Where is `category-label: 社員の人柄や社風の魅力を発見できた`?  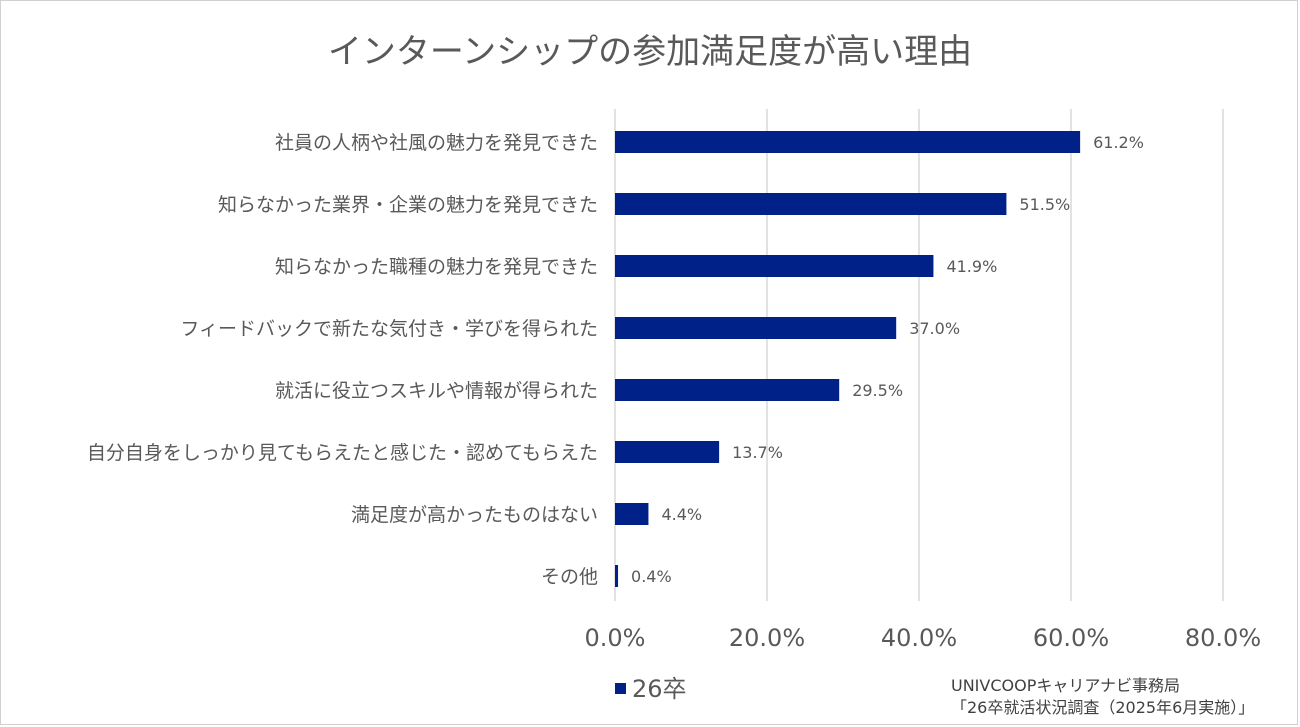
category-label: 社員の人柄や社風の魅力を発見できた is located at coordinates (436, 143).